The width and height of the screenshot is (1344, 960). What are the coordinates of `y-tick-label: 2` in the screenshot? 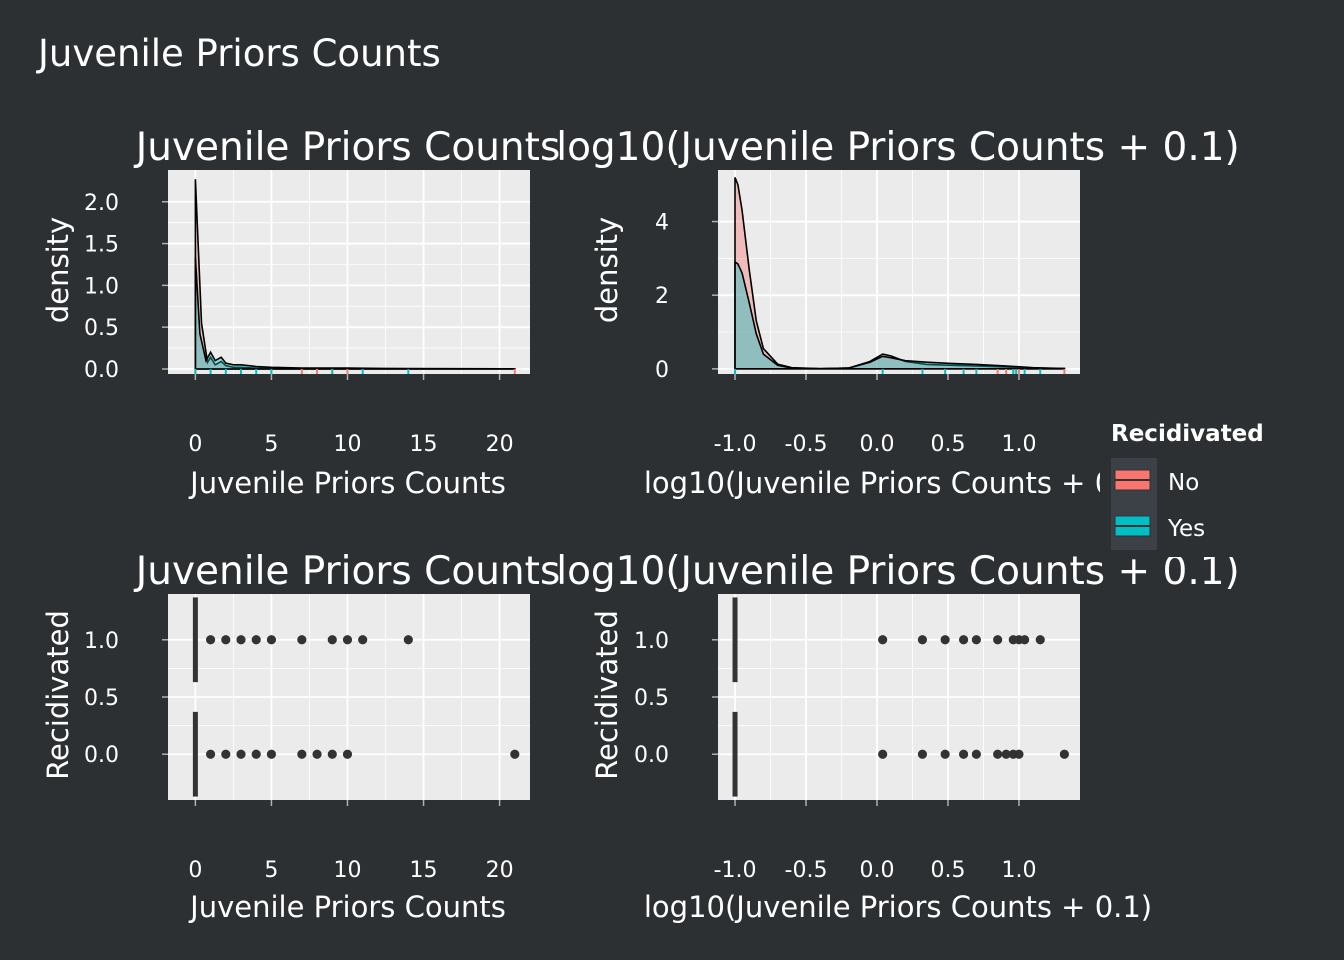 It's located at (662, 296).